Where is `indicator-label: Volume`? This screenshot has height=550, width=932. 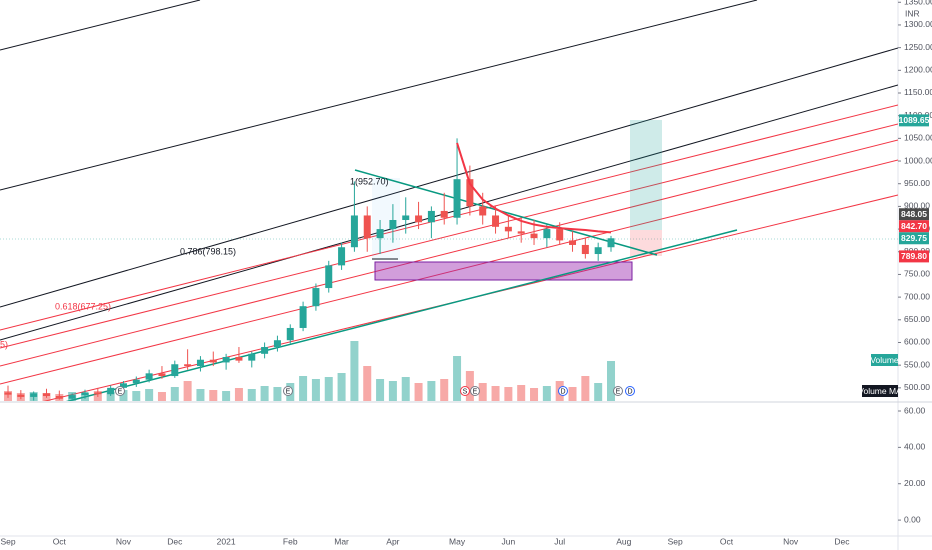 indicator-label: Volume is located at coordinates (884, 360).